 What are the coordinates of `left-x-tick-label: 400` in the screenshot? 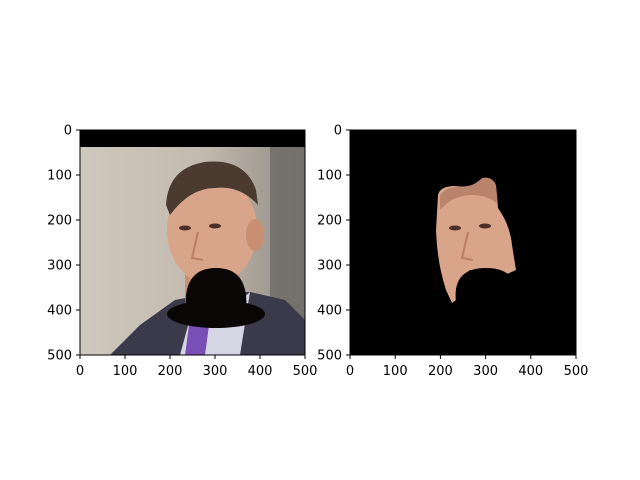 It's located at (260, 371).